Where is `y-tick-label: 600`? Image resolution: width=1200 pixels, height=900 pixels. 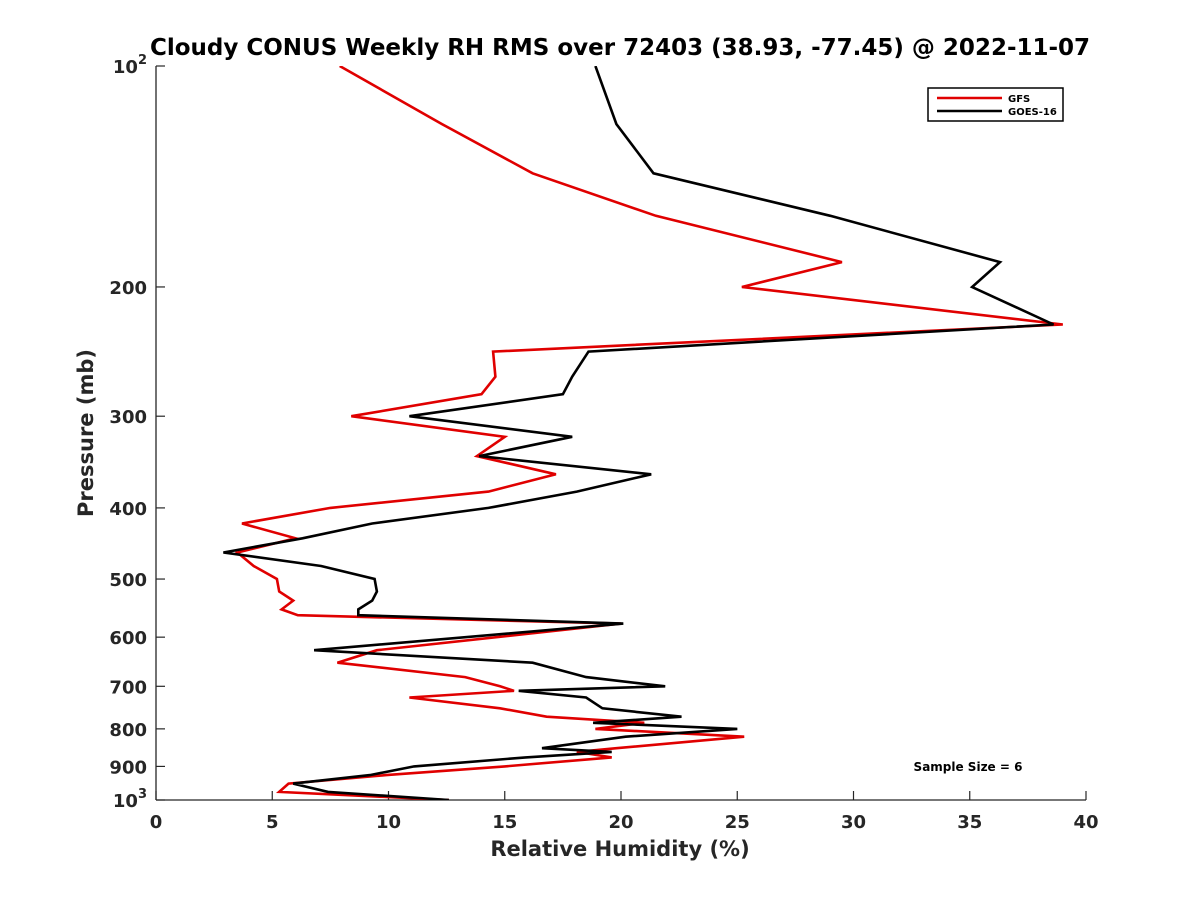
y-tick-label: 600 is located at coordinates (128, 638).